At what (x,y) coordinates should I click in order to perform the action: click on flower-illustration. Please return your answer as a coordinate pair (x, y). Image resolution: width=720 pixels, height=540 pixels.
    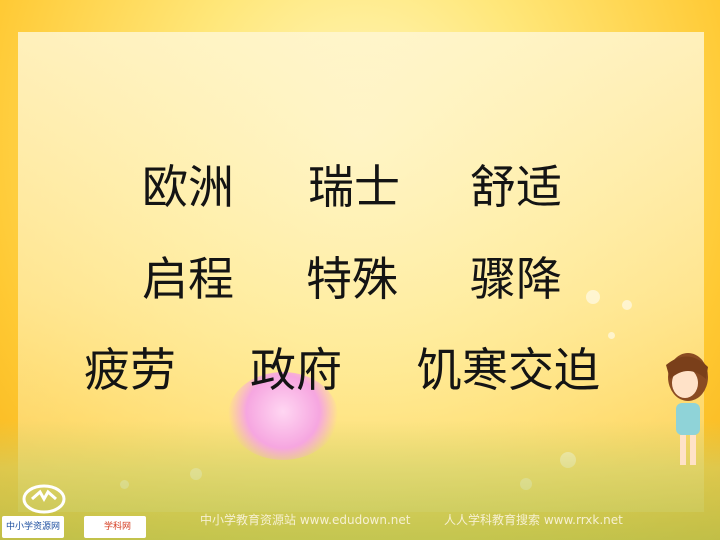
    Looking at the image, I should click on (283, 416).